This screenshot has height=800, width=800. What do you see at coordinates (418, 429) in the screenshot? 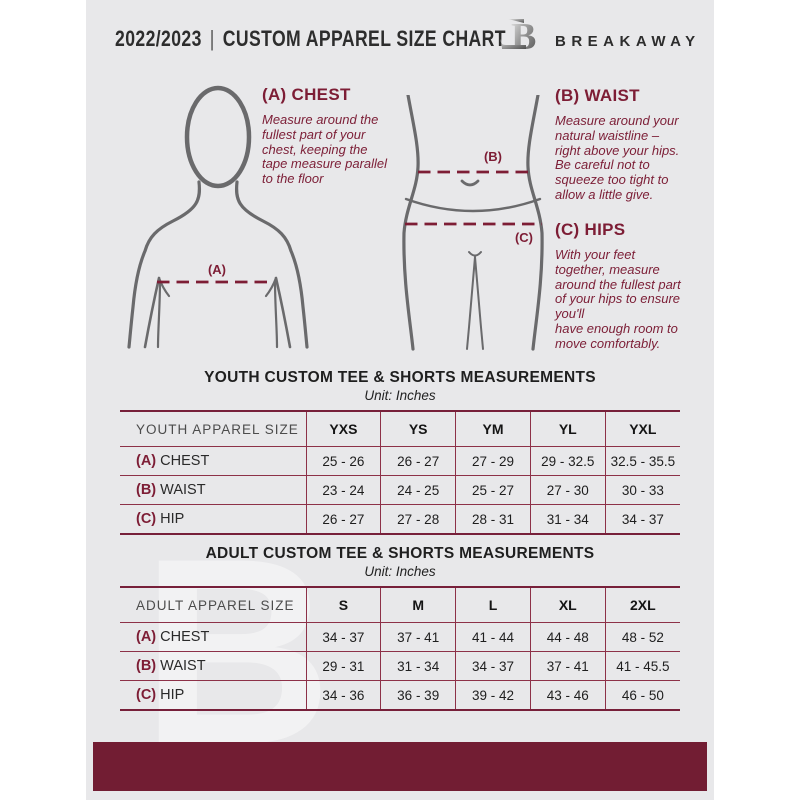
I see `size-column-header: YS` at bounding box center [418, 429].